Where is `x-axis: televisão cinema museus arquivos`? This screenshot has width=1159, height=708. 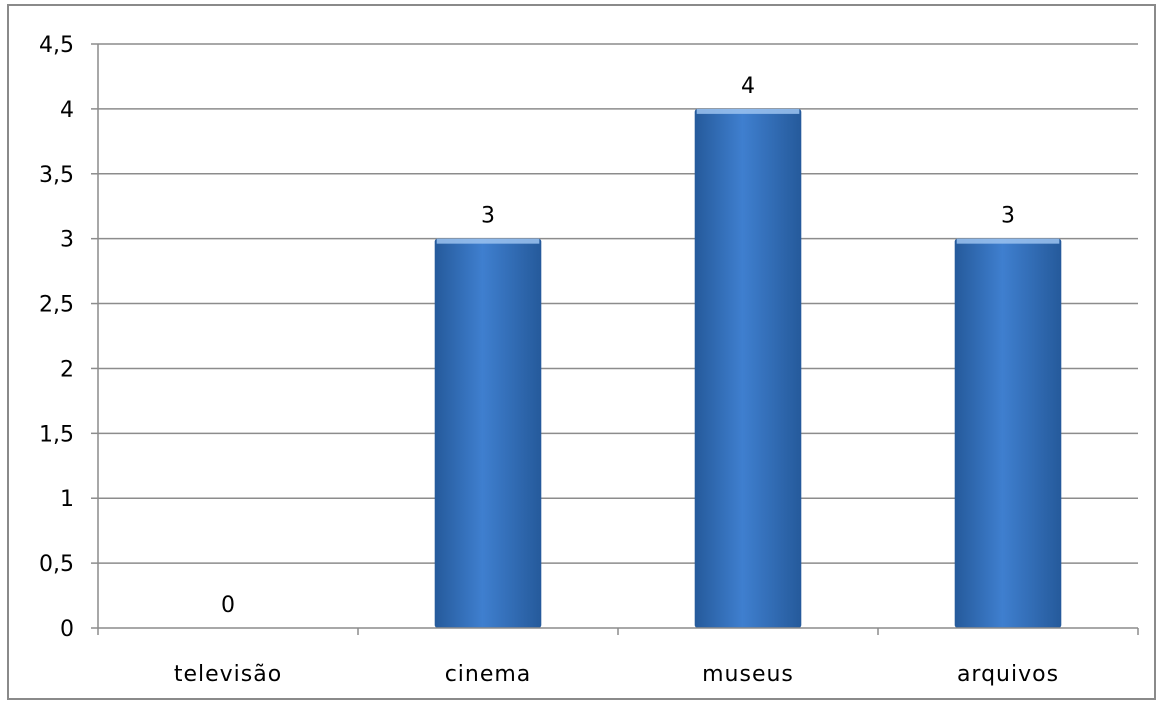
x-axis: televisão cinema museus arquivos is located at coordinates (618, 657).